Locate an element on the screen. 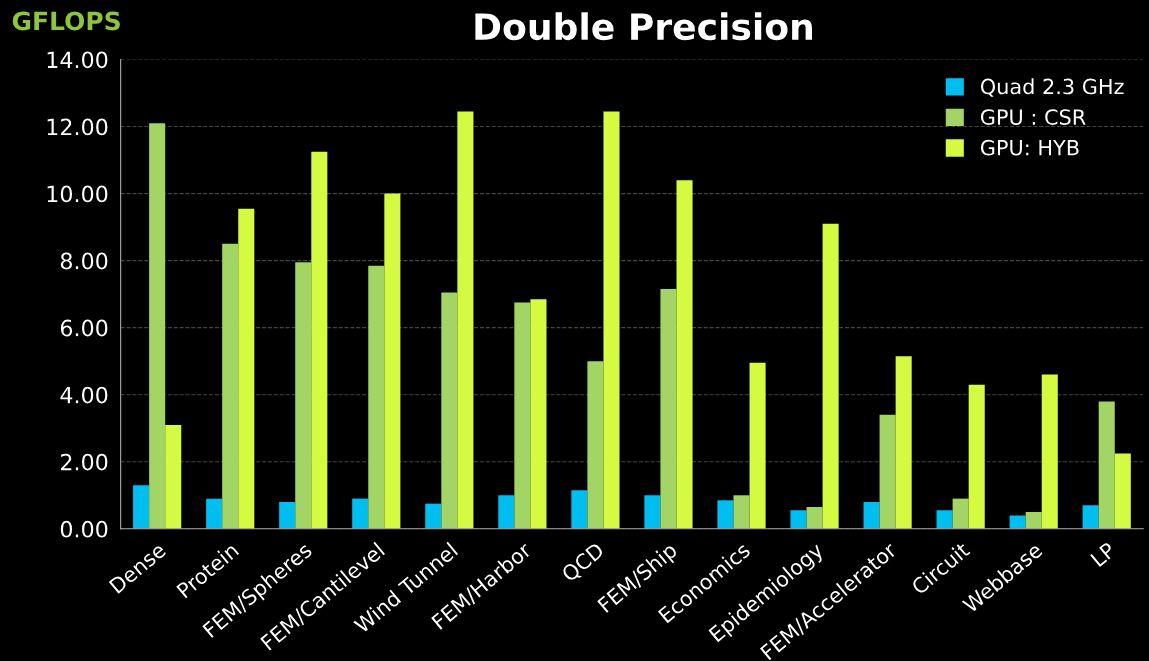 This screenshot has height=661, width=1149. chart-title: Double Precision is located at coordinates (643, 26).